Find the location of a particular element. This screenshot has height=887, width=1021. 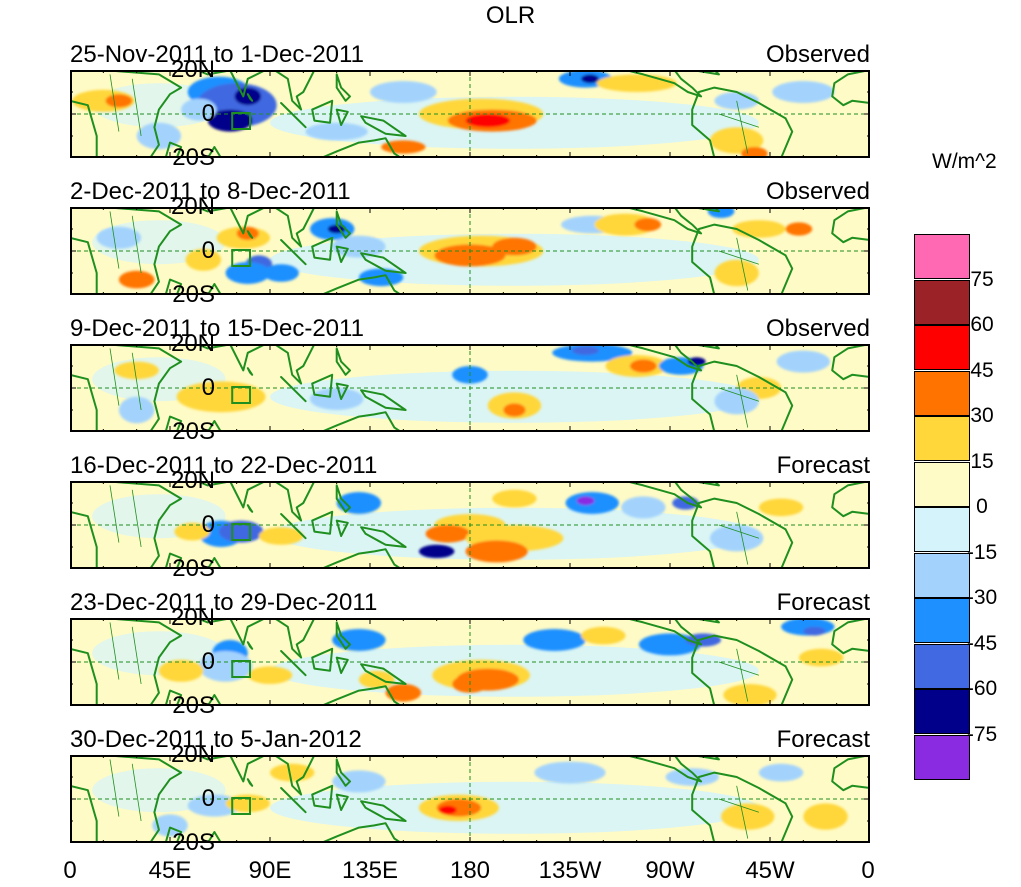

longitude-label: 0 is located at coordinates (70, 870).